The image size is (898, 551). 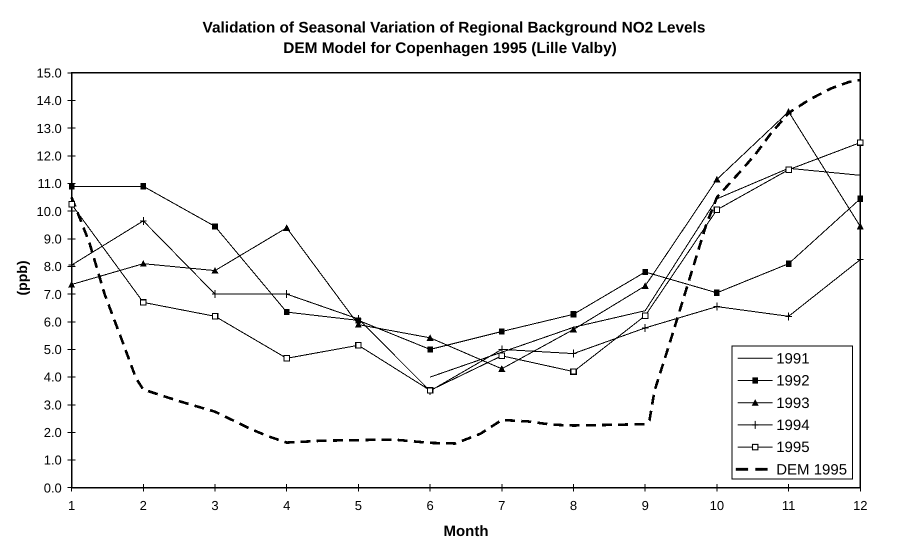 I want to click on svg-text: 11.0, so click(x=49, y=183).